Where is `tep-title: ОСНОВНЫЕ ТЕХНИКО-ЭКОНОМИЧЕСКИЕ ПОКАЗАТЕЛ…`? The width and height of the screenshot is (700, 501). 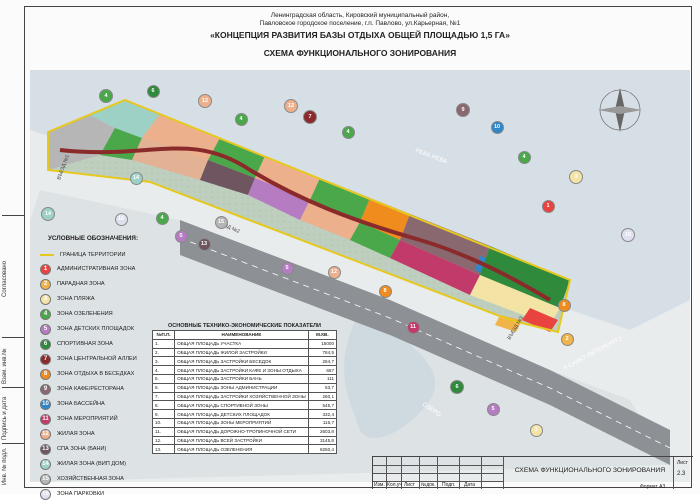
tep-title: ОСНОВНЫЕ ТЕХНИКО-ЭКОНОМИЧЕСКИЕ ПОКАЗАТЕЛ… is located at coordinates (244, 326).